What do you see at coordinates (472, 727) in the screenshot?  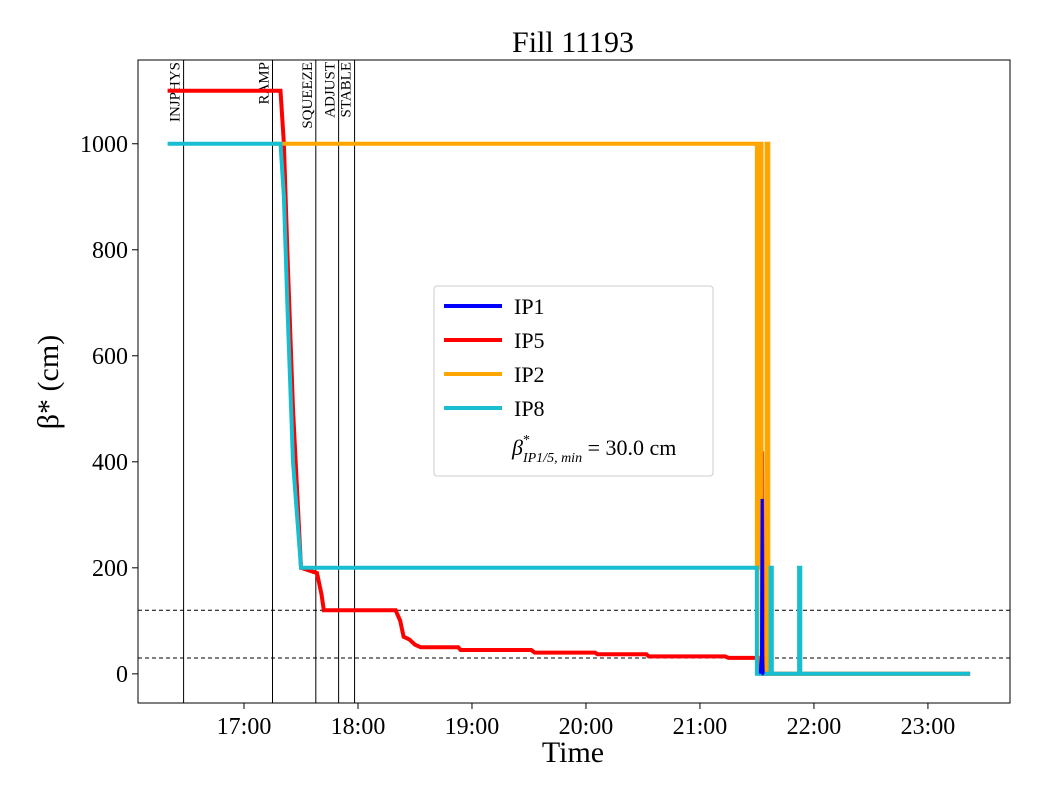 I see `x-tick-label: 19:00` at bounding box center [472, 727].